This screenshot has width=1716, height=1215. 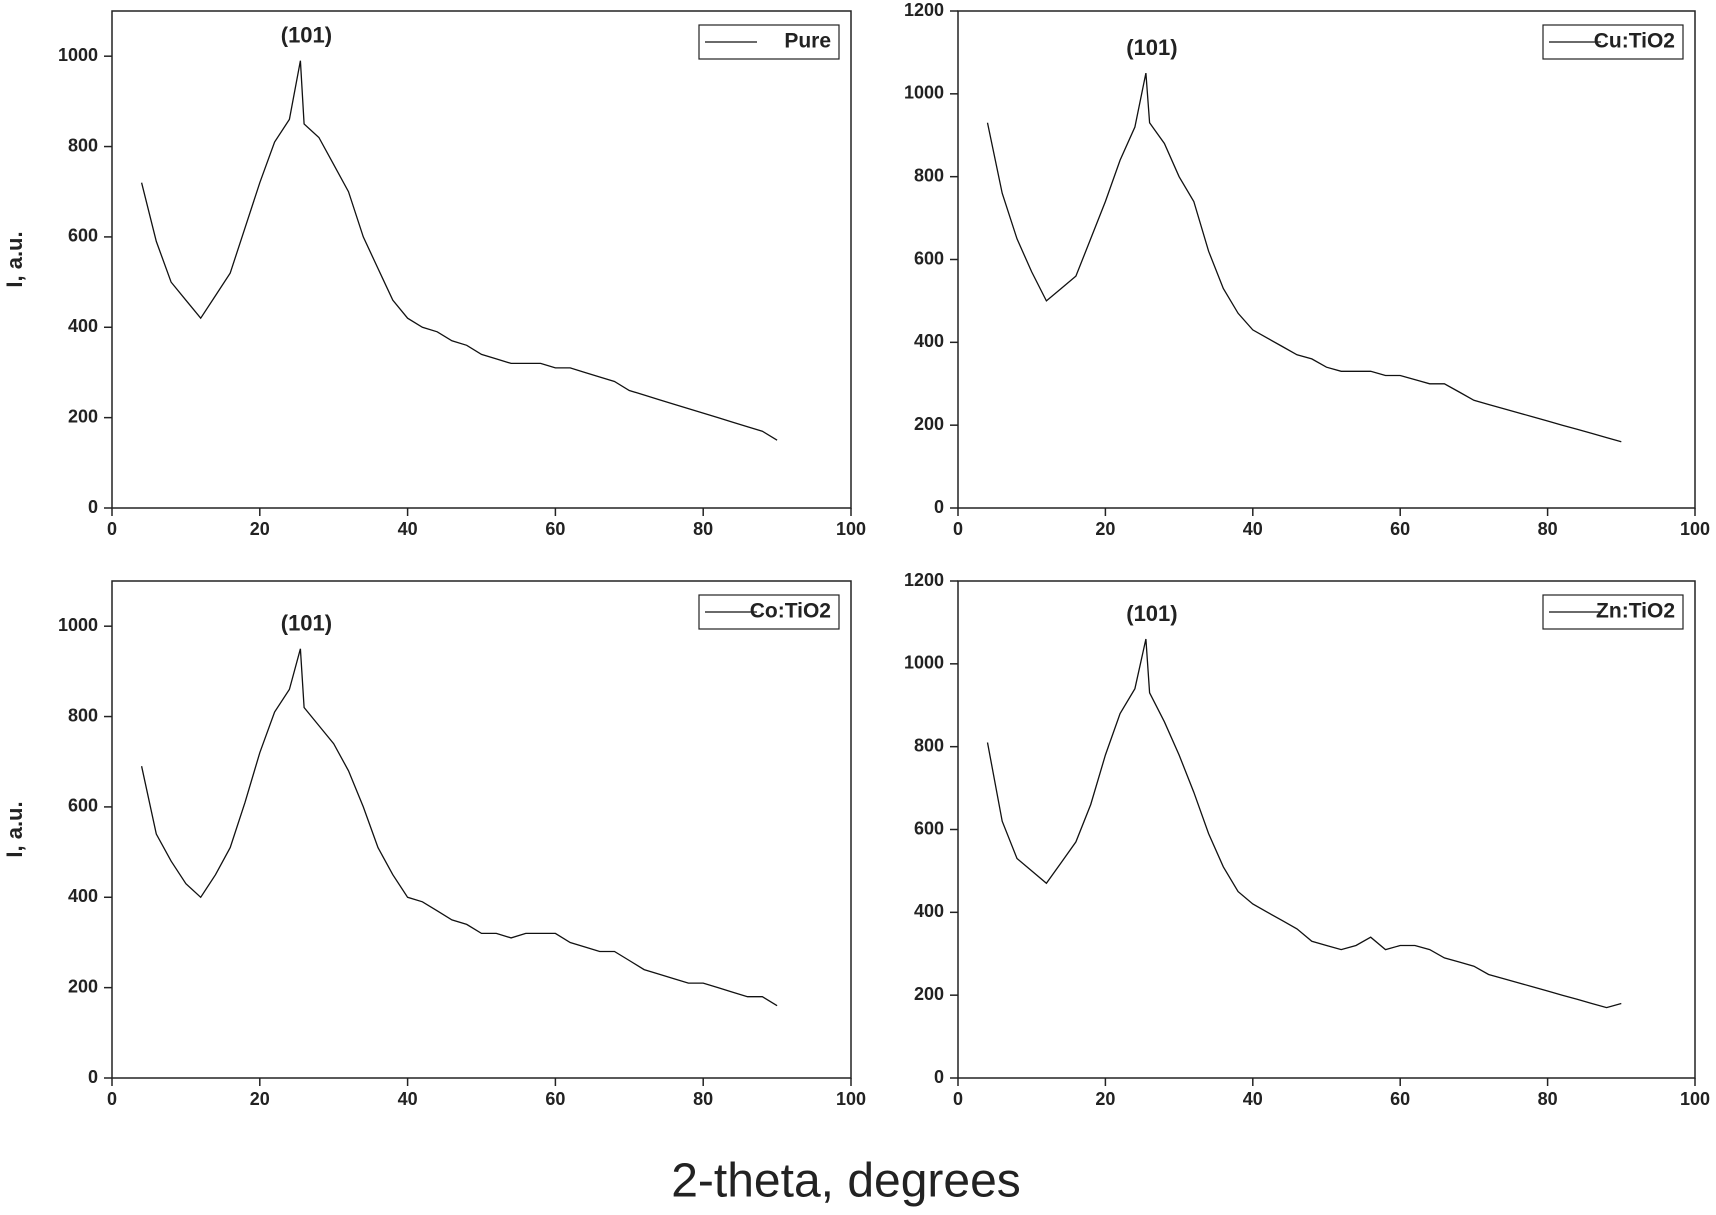 I want to click on legend: Zn:TiO2, so click(x=1613, y=612).